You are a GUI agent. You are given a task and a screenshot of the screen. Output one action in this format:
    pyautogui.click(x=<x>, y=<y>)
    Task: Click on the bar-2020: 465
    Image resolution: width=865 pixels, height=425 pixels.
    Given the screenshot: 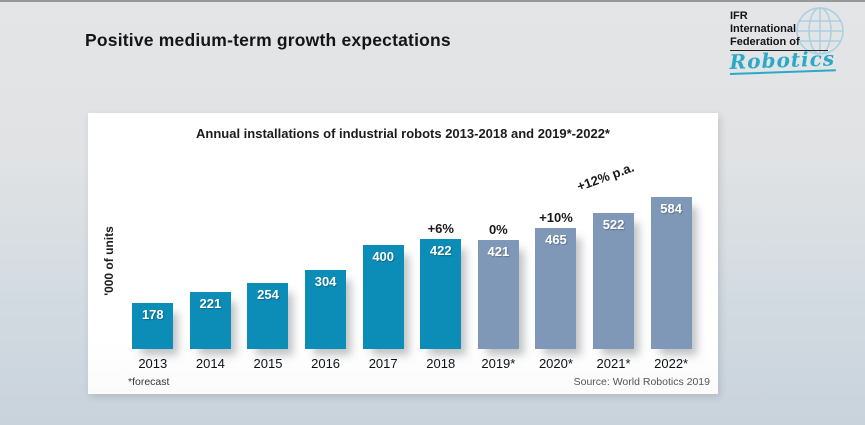 What is the action you would take?
    pyautogui.click(x=556, y=288)
    